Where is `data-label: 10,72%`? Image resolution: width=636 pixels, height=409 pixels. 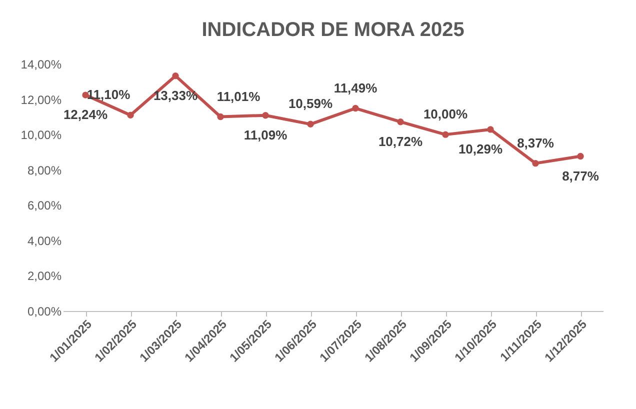 data-label: 10,72% is located at coordinates (400, 141).